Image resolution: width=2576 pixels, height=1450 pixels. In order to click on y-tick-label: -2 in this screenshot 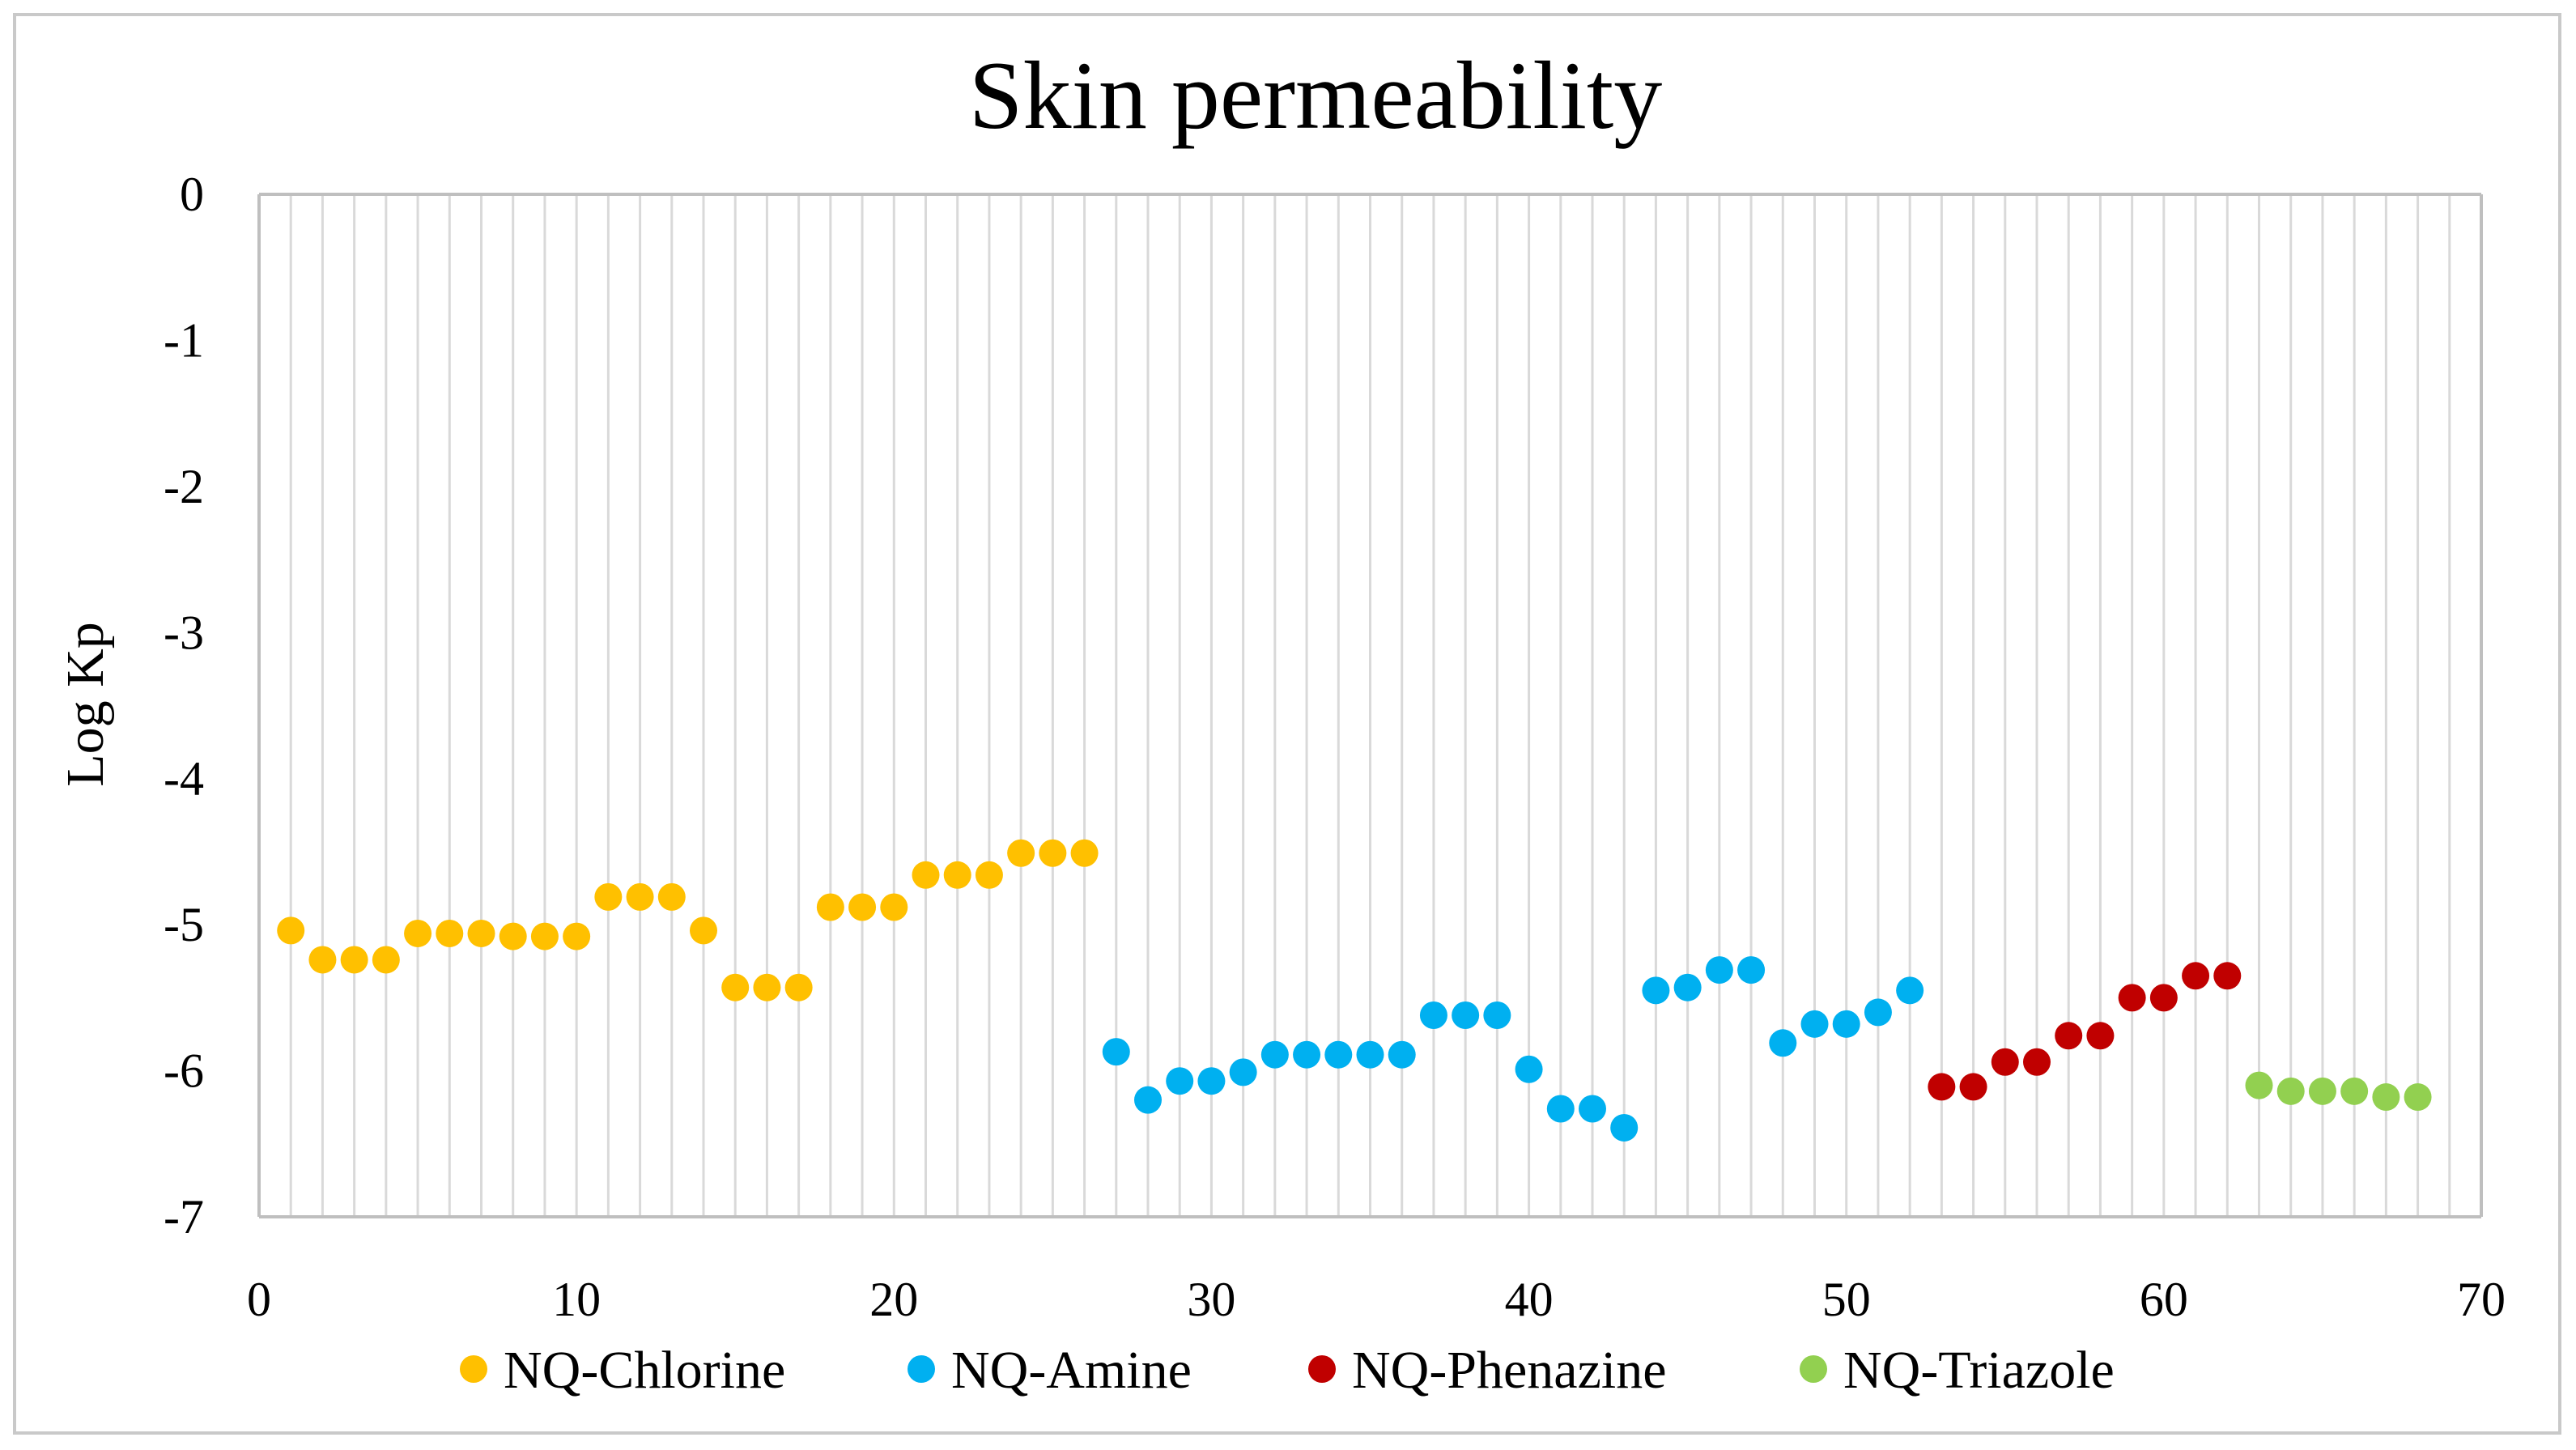, I will do `click(184, 486)`.